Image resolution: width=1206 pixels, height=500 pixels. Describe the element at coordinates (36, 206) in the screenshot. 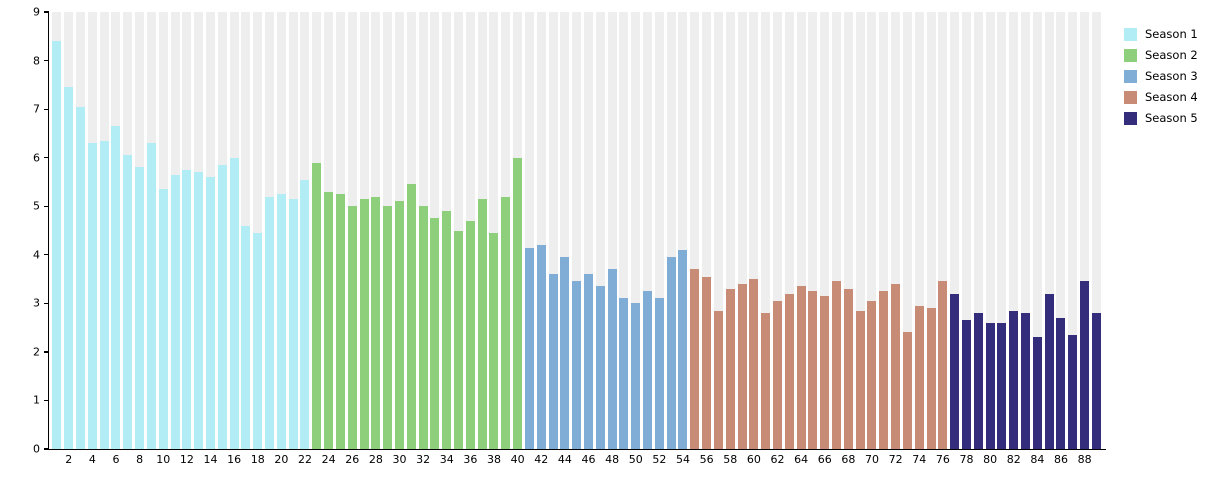

I see `y-tick-label-5: 5` at that location.